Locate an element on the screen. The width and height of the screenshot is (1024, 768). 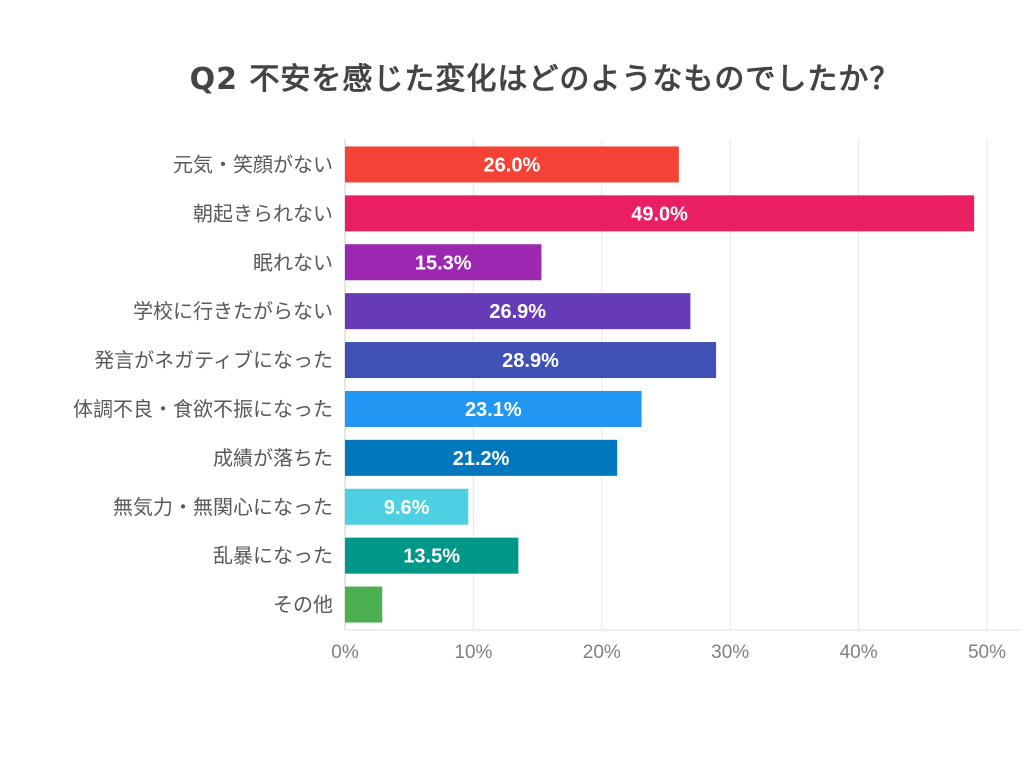
category-label: 発言がネガティブになった is located at coordinates (213, 360).